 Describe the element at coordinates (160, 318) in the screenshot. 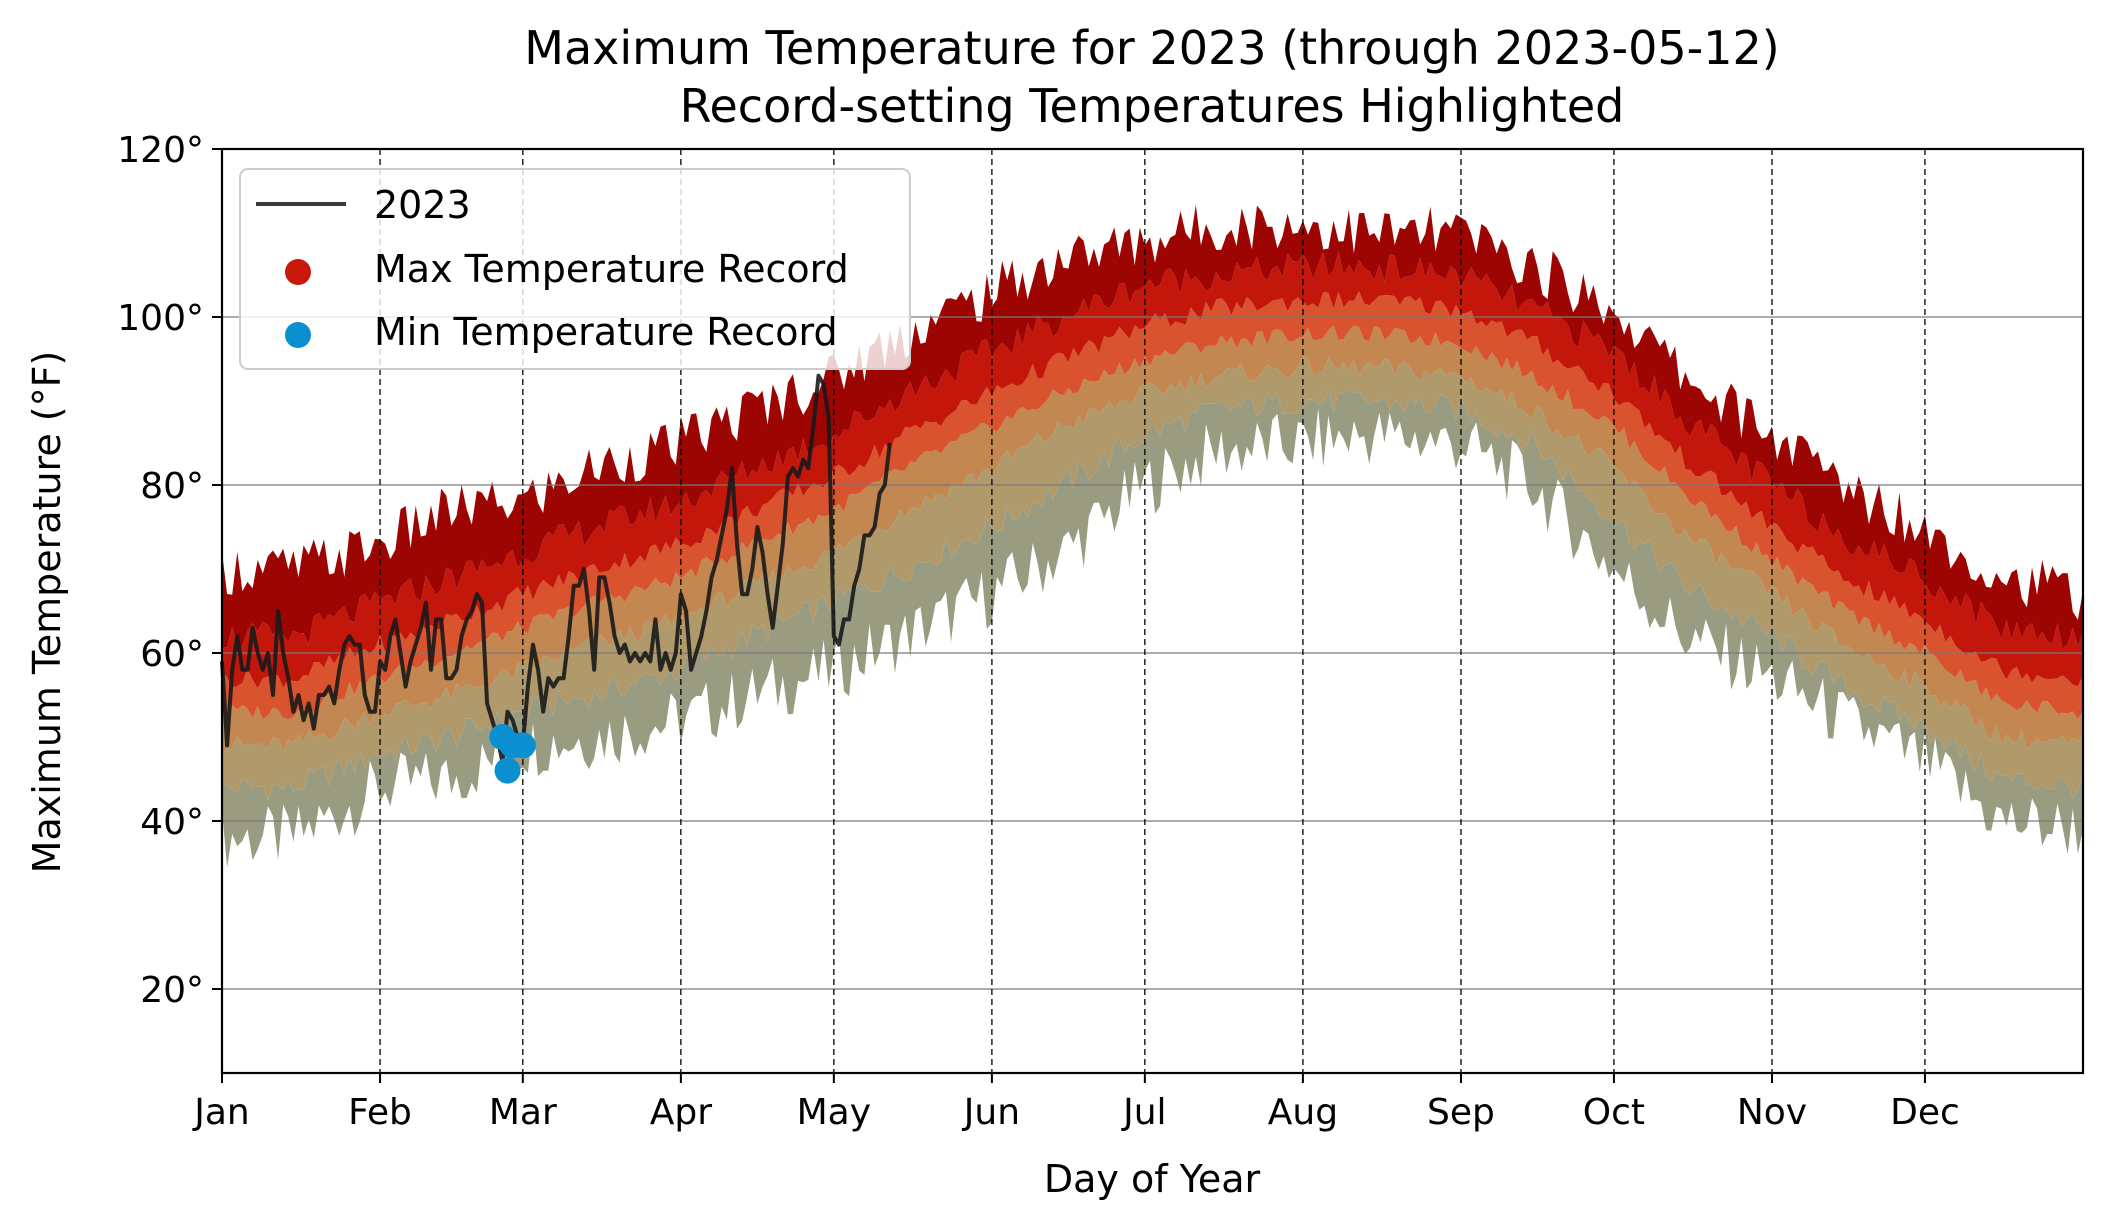

I see `y-tick-label: 100°` at that location.